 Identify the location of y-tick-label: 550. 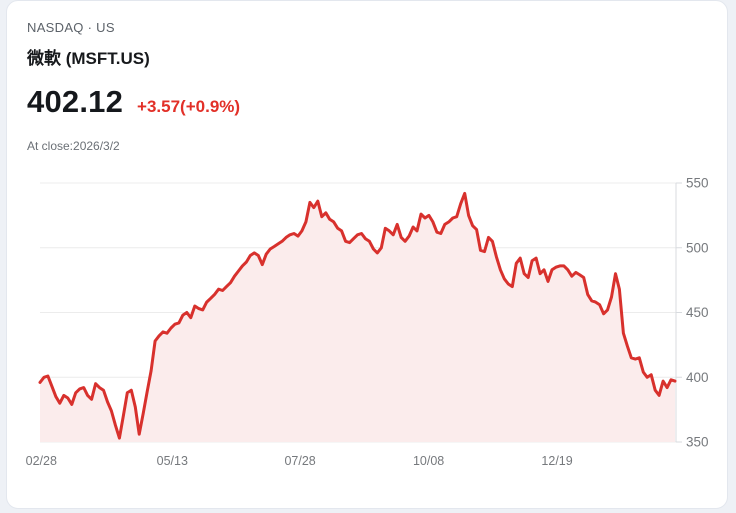
(697, 183).